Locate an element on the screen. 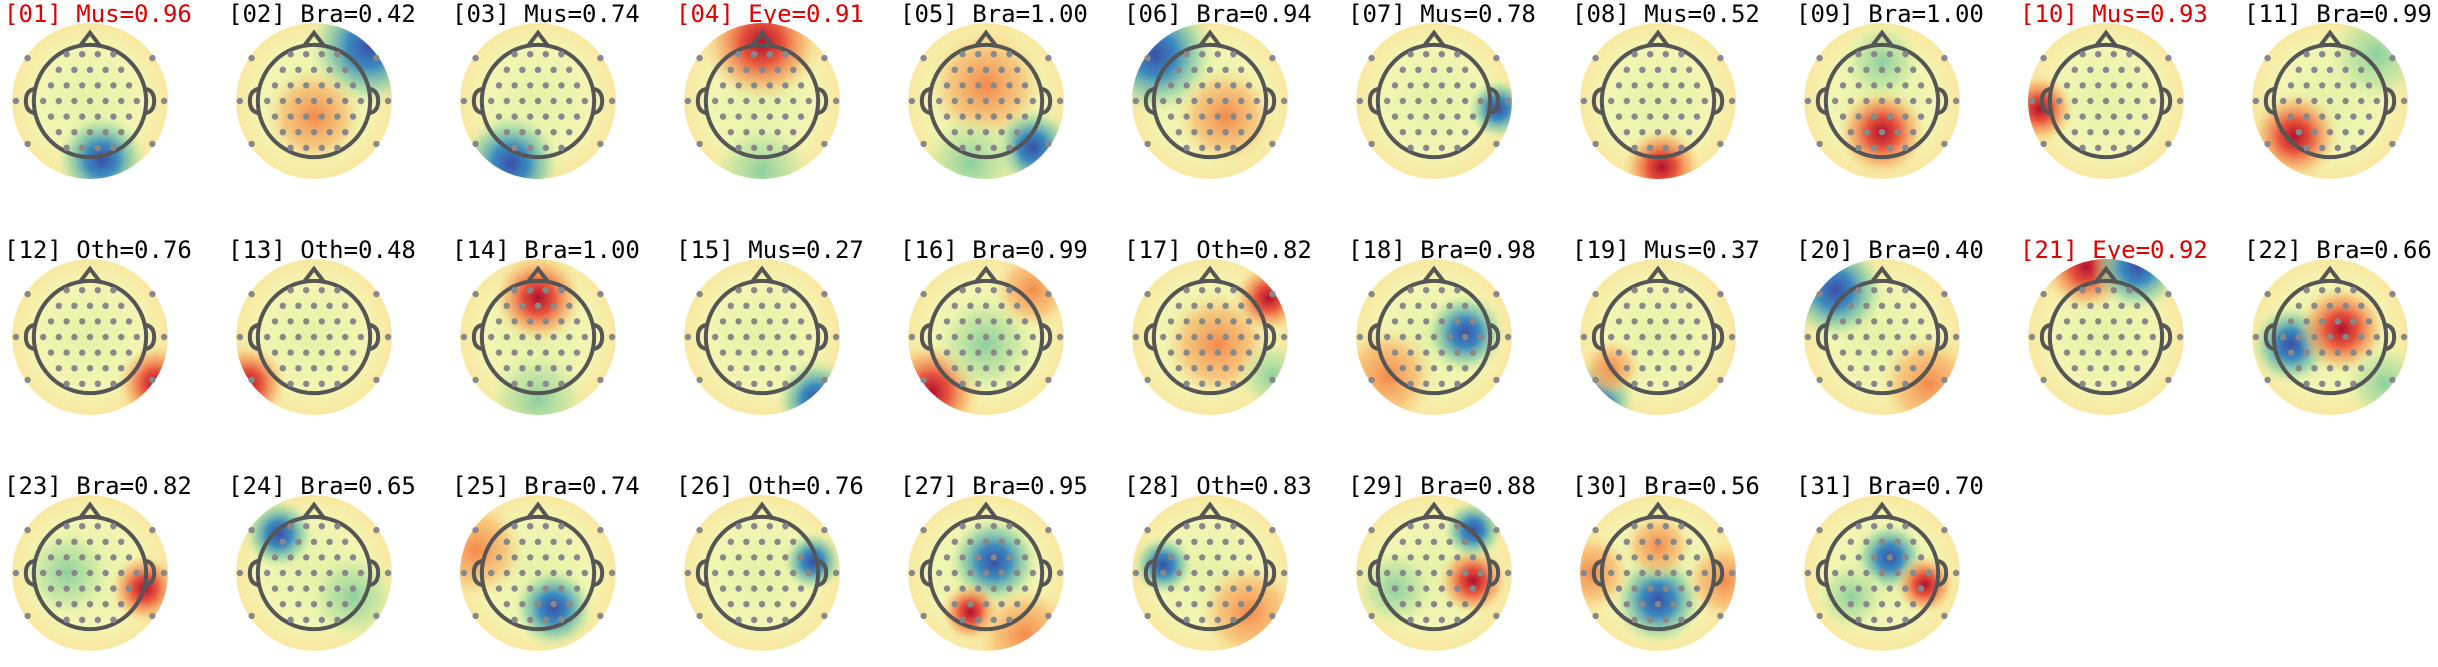 The width and height of the screenshot is (2438, 667). topomap-panel: [20] Bra=0.40 is located at coordinates (1890, 325).